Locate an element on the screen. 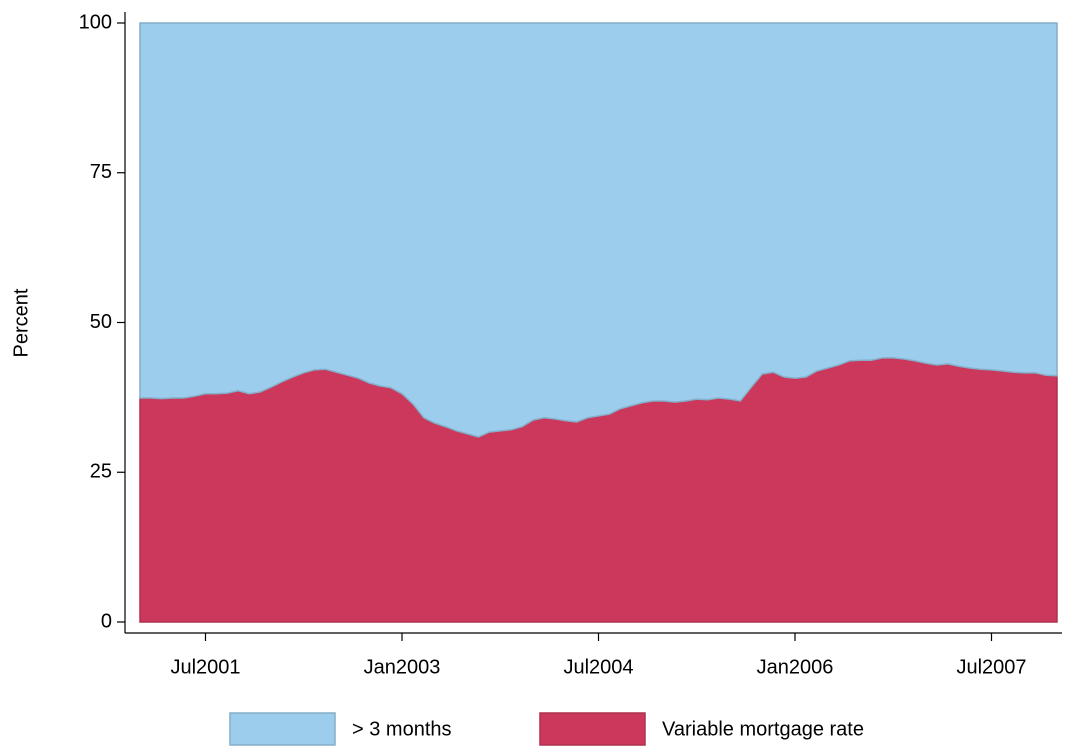 The height and width of the screenshot is (751, 1066). x-tick-label: Jan2006 is located at coordinates (795, 667).